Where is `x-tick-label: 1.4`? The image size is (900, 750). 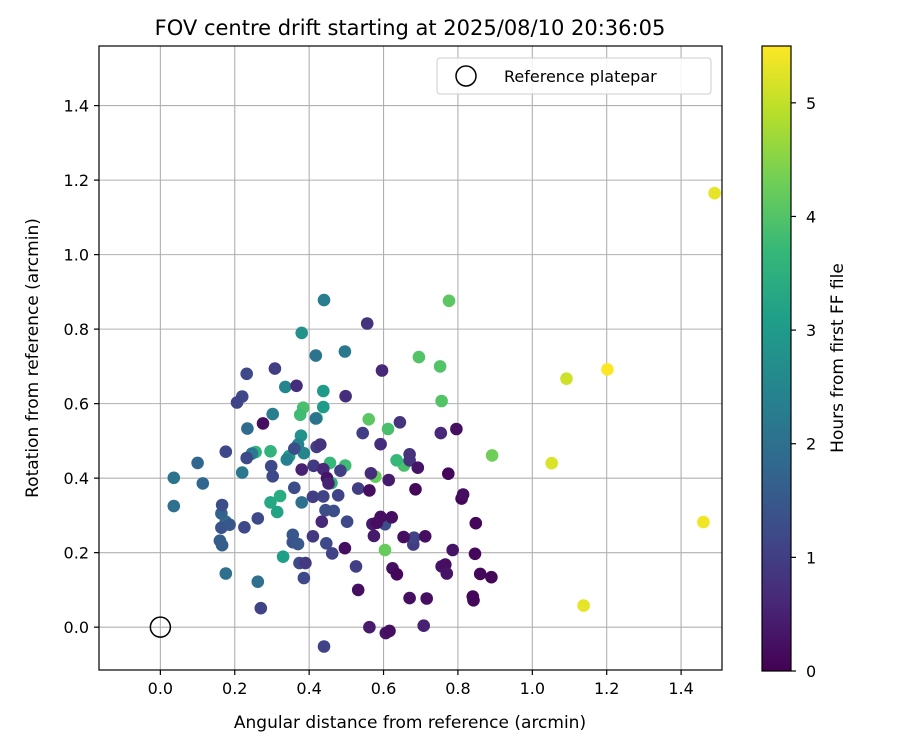
x-tick-label: 1.4 is located at coordinates (680, 688).